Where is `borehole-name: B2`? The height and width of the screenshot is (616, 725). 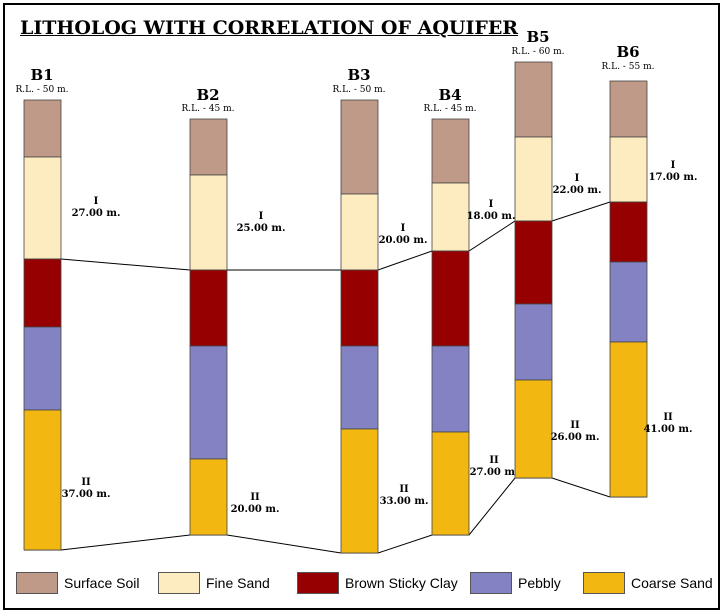 borehole-name: B2 is located at coordinates (207, 95).